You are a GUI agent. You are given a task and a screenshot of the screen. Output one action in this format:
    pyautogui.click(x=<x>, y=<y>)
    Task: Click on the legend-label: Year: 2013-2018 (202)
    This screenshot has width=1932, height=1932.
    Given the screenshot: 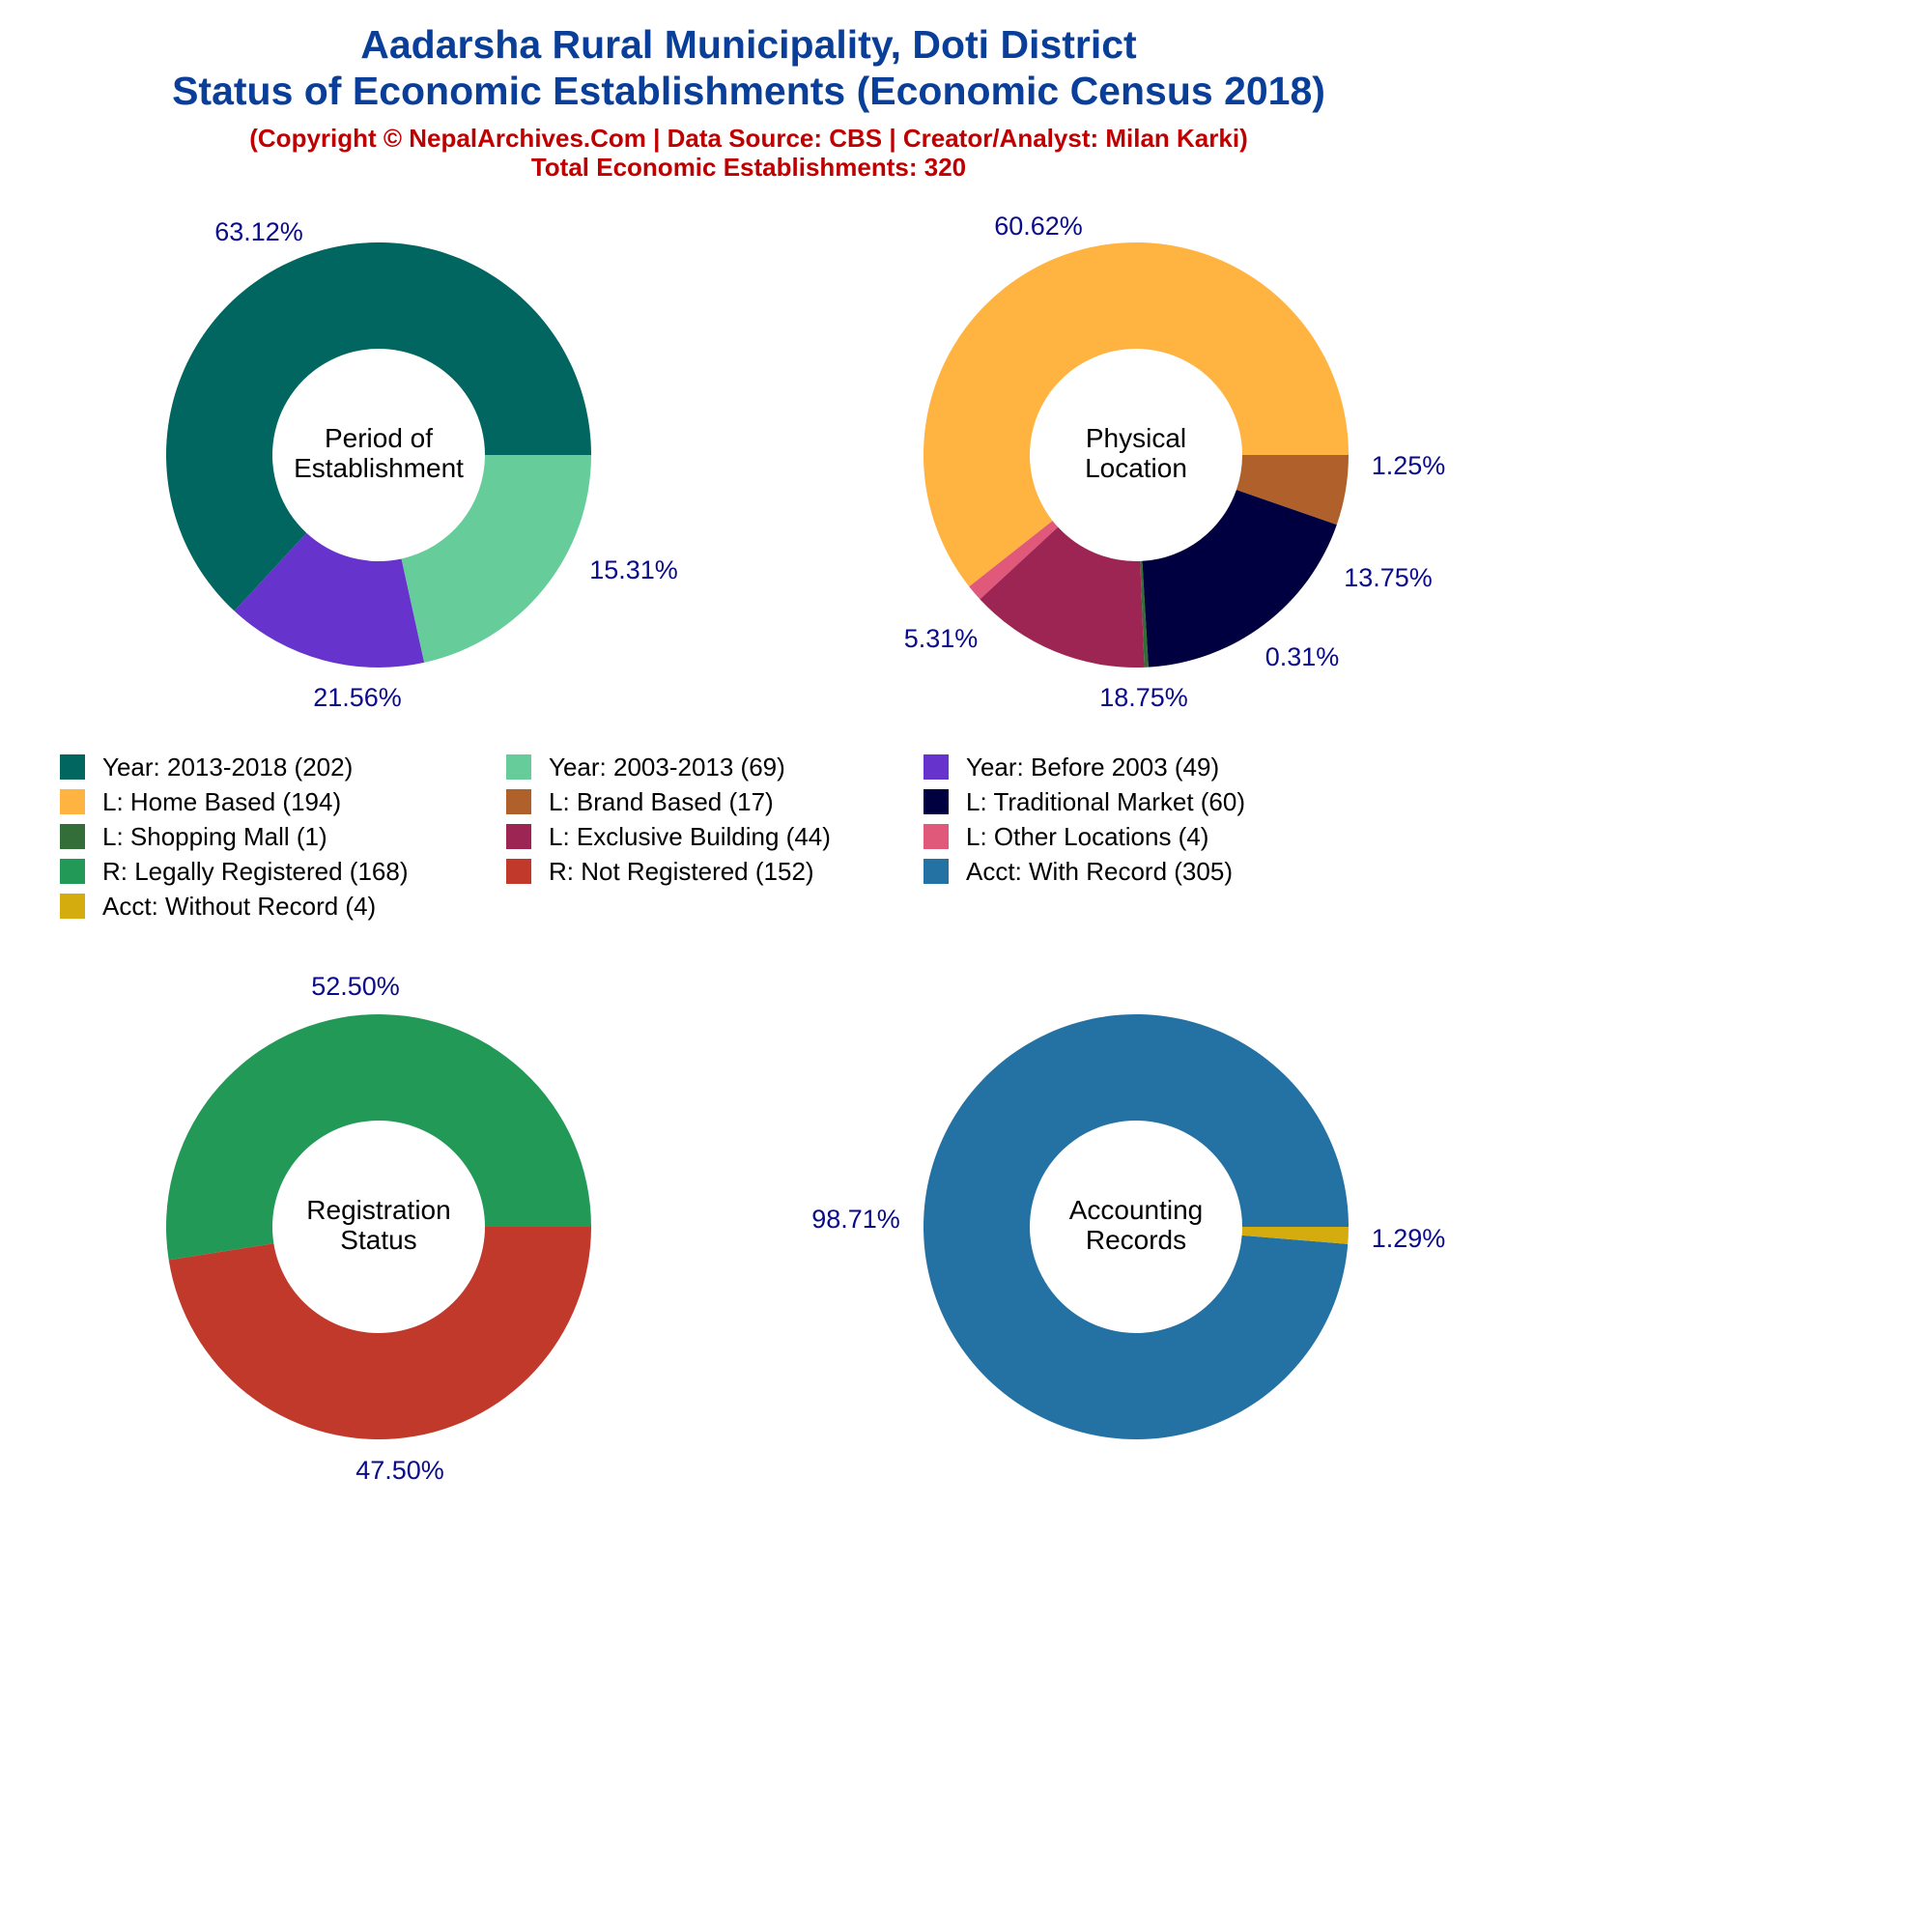 What is the action you would take?
    pyautogui.click(x=227, y=767)
    